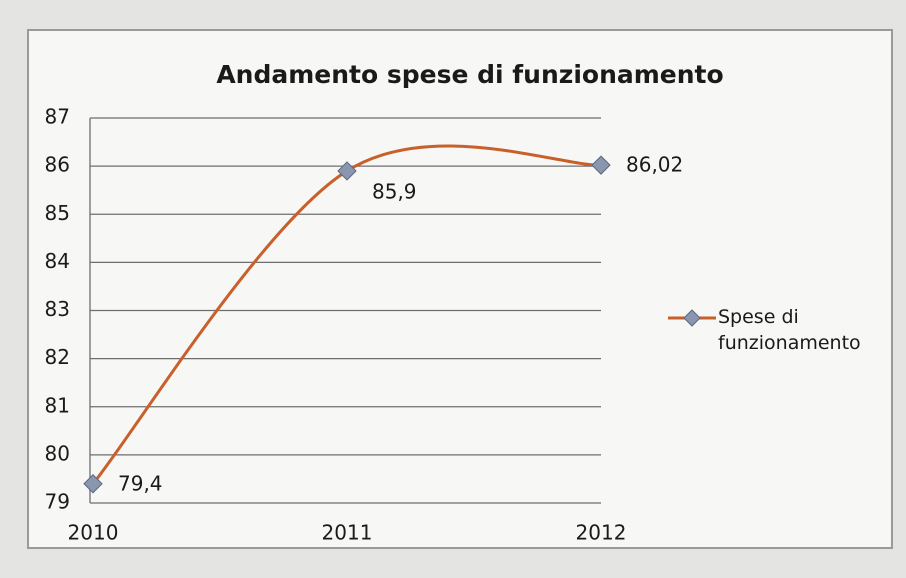  Describe the element at coordinates (57, 165) in the screenshot. I see `y-tick-label: 86` at that location.